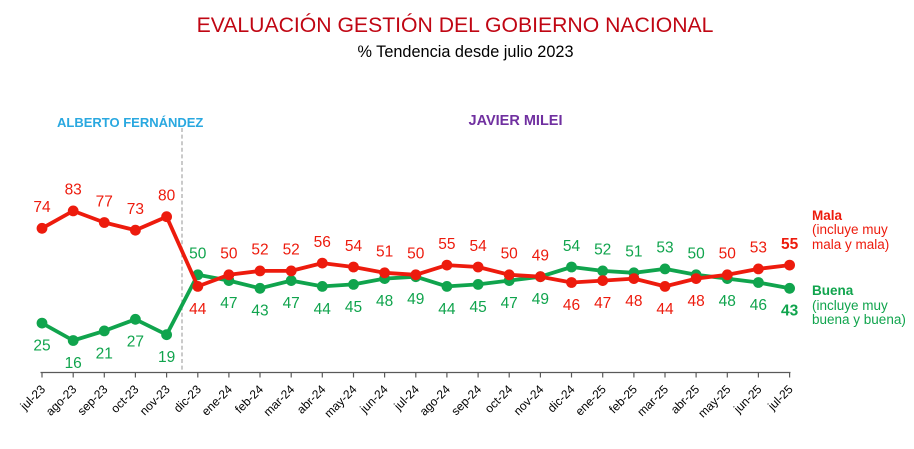  Describe the element at coordinates (104, 201) in the screenshot. I see `svg-text: 77` at that location.